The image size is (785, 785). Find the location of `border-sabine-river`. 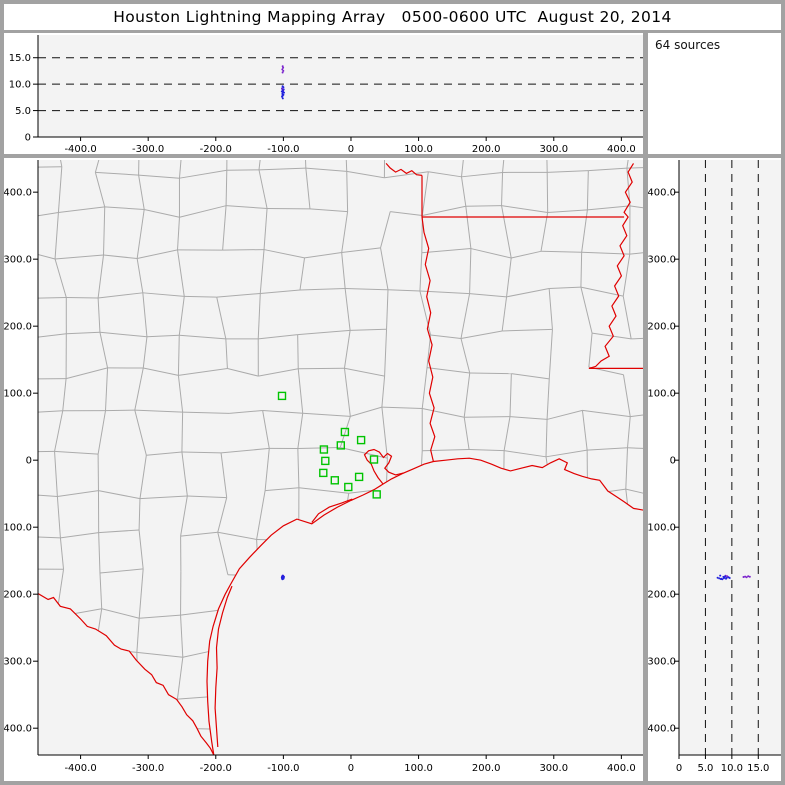

border-sabine-river is located at coordinates (428, 339).